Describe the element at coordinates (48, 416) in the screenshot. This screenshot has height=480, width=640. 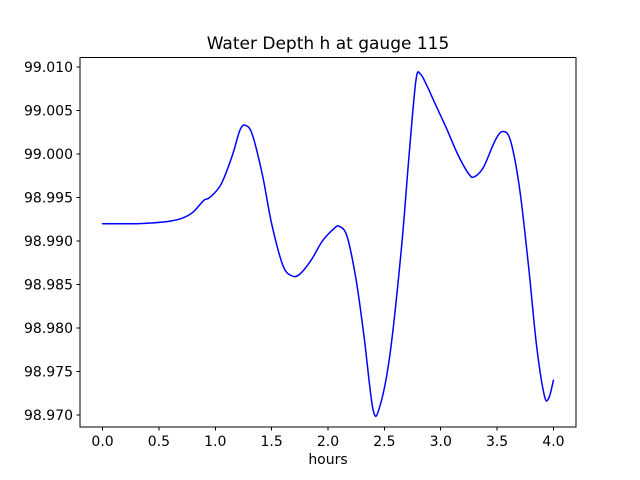
I see `y-tick-label: 98.970` at that location.